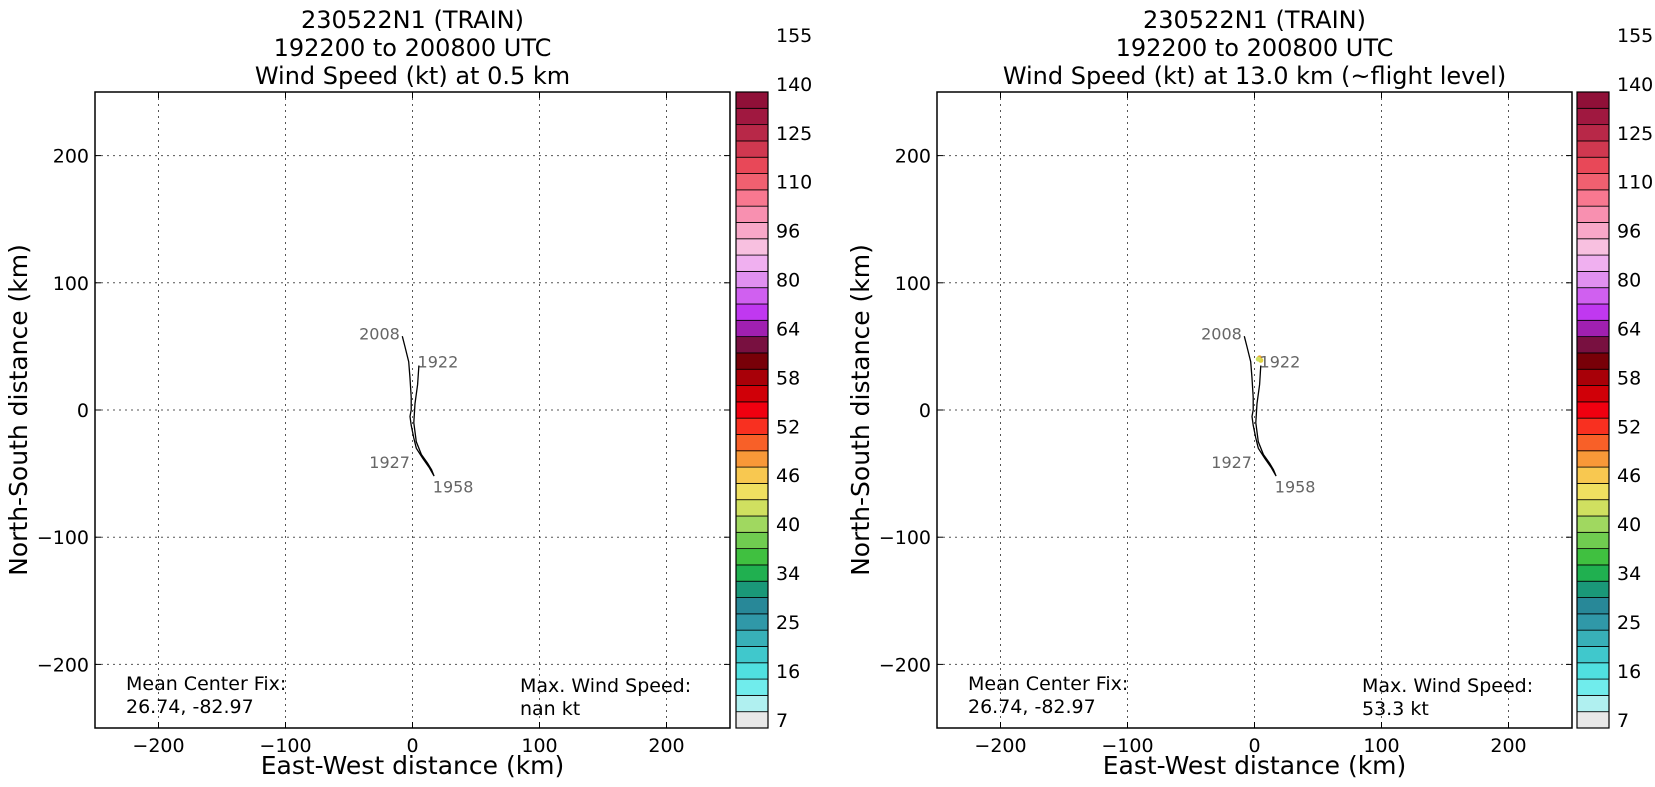 This screenshot has height=787, width=1655. Describe the element at coordinates (1395, 709) in the screenshot. I see `max-wind-speed-value: 53.3 kt` at that location.